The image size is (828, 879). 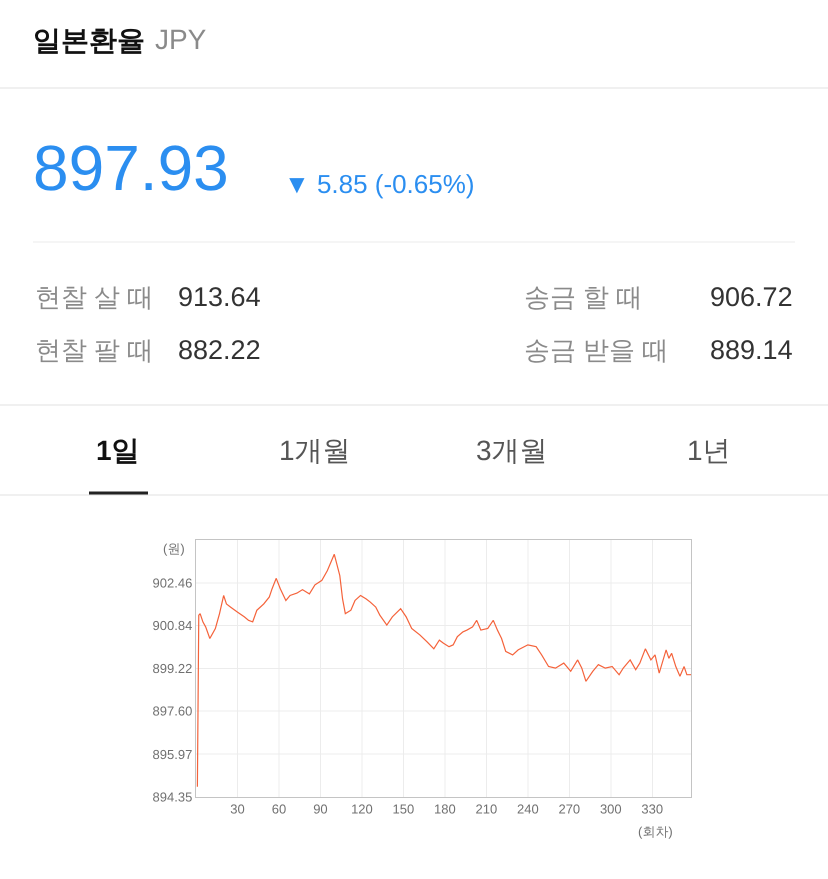 I want to click on text: 1개월, so click(x=315, y=450).